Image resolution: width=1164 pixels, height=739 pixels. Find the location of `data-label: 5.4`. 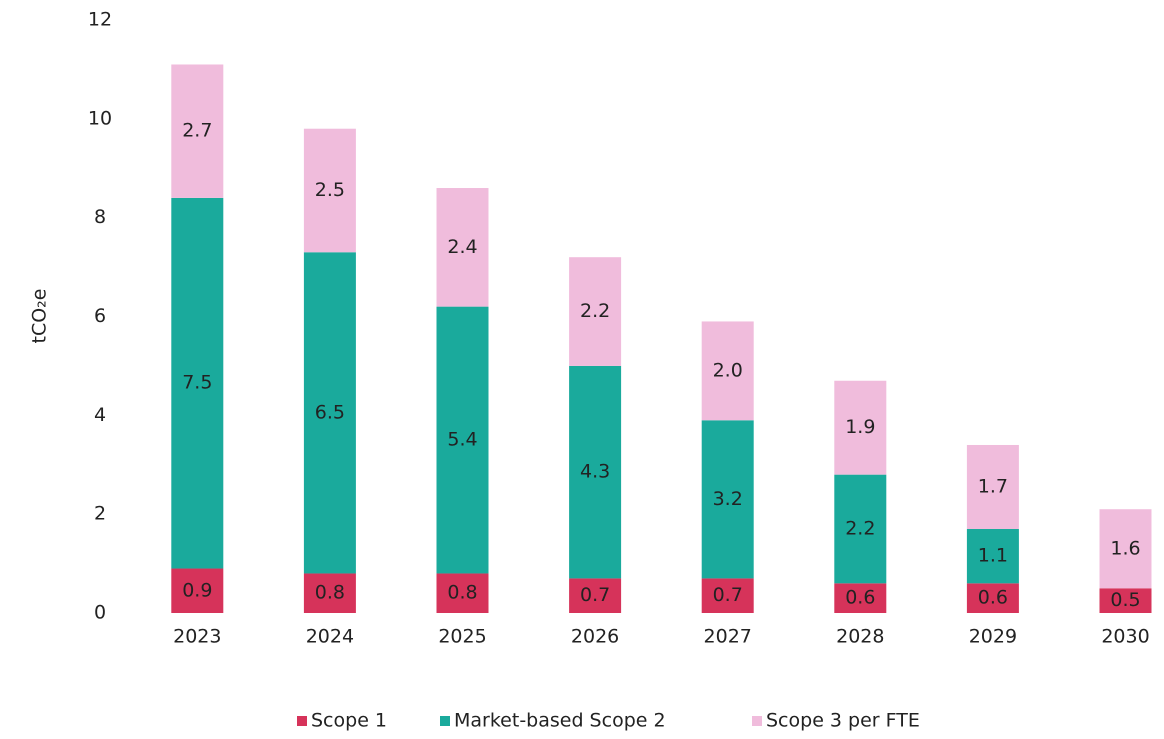

data-label: 5.4 is located at coordinates (462, 440).